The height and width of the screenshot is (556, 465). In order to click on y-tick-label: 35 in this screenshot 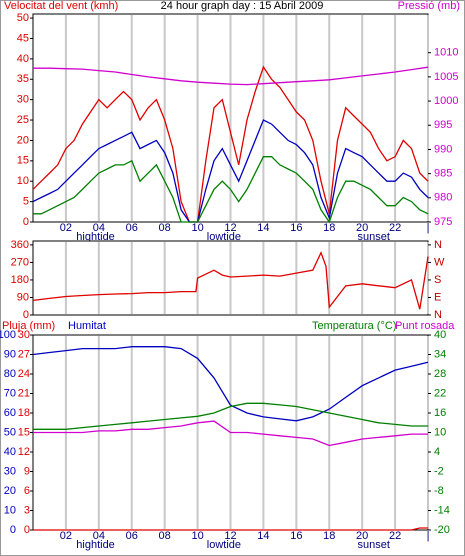, I will do `click(23, 79)`.